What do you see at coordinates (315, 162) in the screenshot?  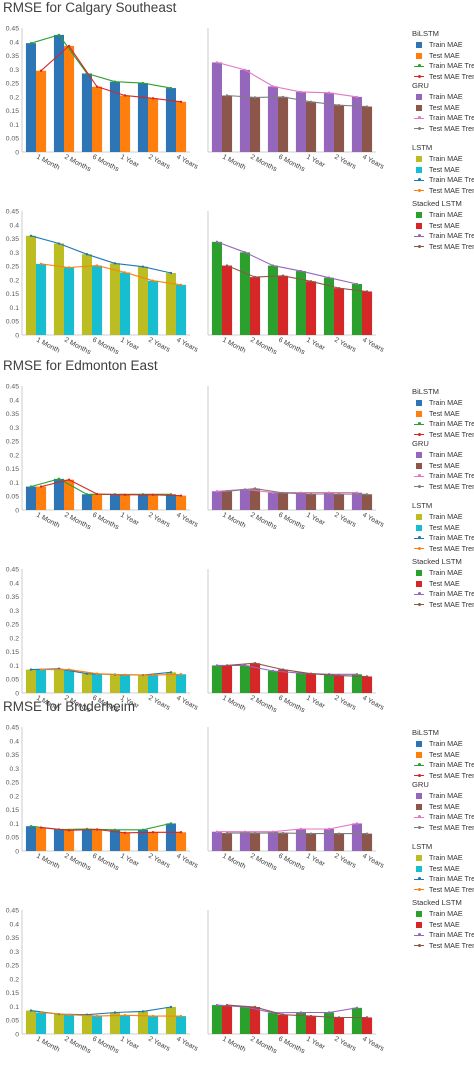 I see `x-tick-label: 1 Year` at bounding box center [315, 162].